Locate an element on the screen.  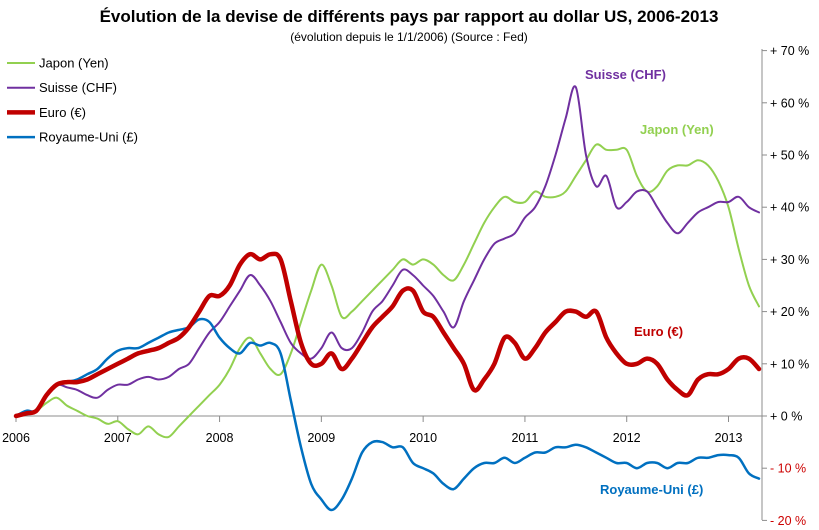
y-tick-label: + 30 % is located at coordinates (789, 260).